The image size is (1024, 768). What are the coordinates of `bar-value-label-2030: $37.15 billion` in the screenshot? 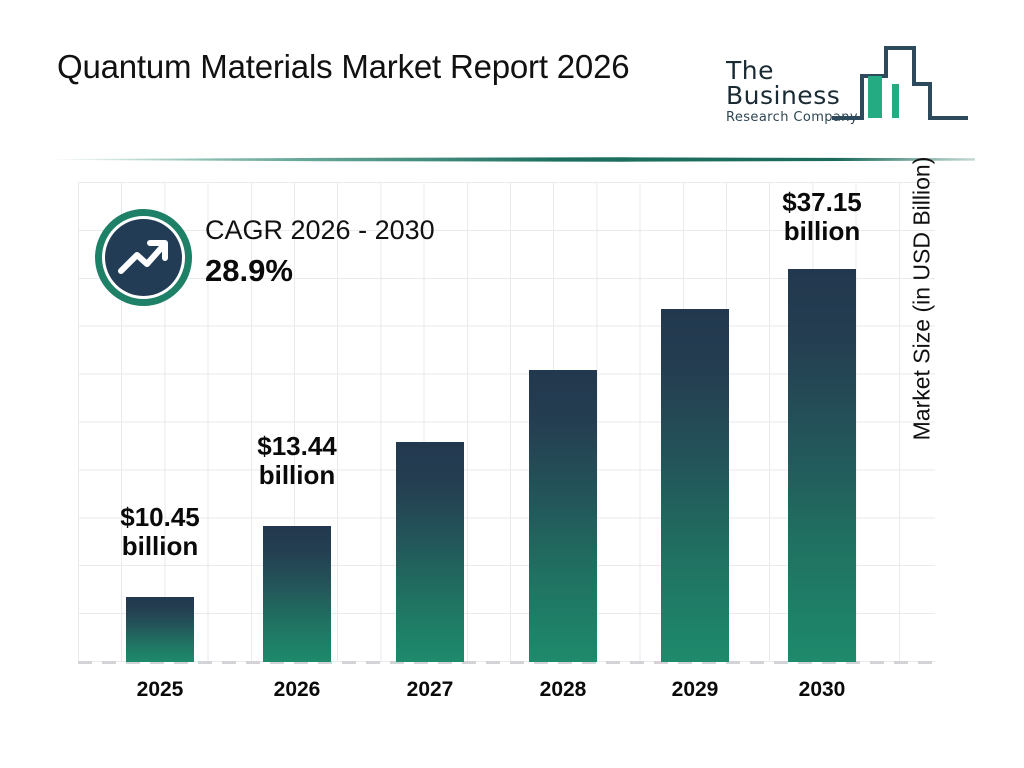 It's located at (822, 217).